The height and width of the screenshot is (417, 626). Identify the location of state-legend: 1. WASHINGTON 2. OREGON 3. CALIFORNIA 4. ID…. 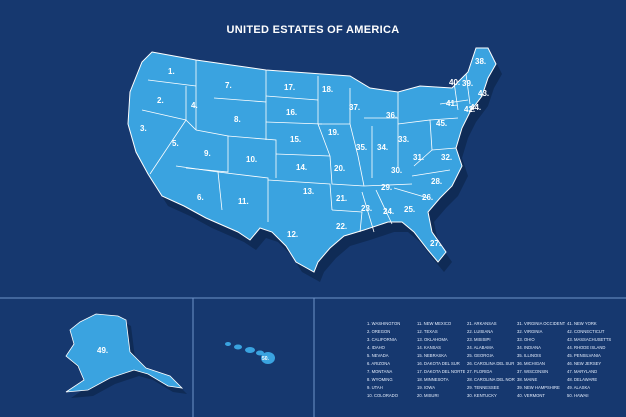
(492, 360).